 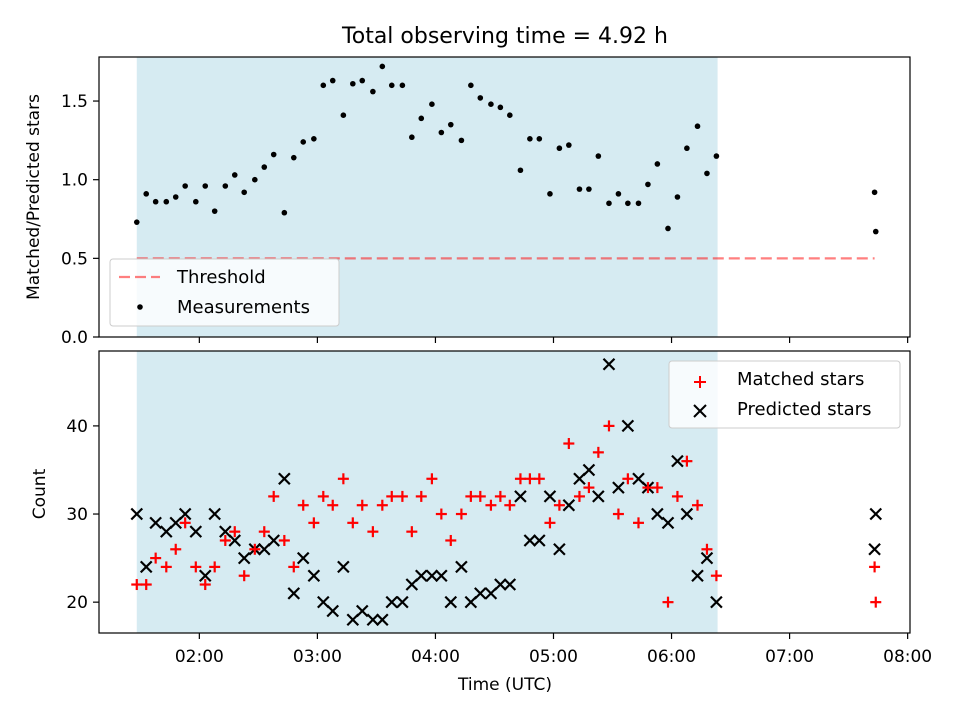 I want to click on x-tick-label: 03:00, so click(x=317, y=657).